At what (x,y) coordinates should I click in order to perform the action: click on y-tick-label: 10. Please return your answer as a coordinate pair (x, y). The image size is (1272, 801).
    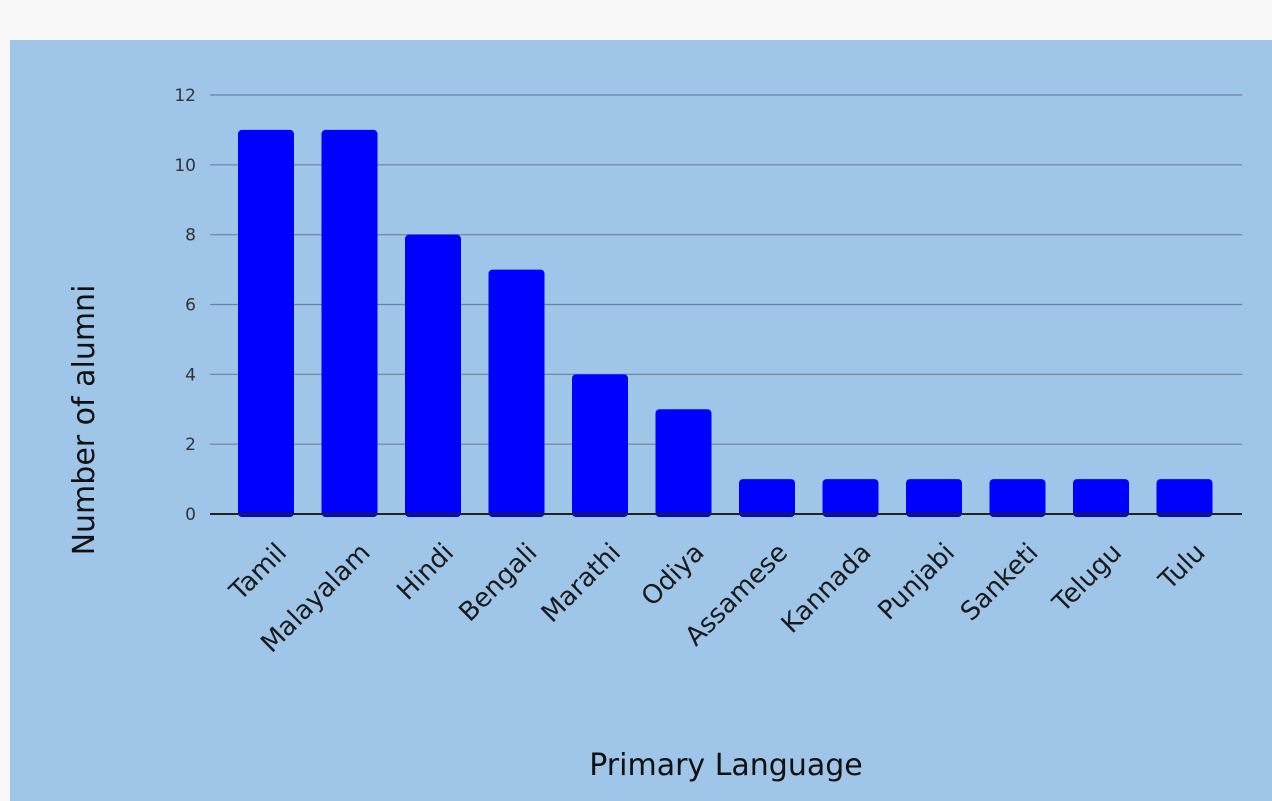
    Looking at the image, I should click on (185, 166).